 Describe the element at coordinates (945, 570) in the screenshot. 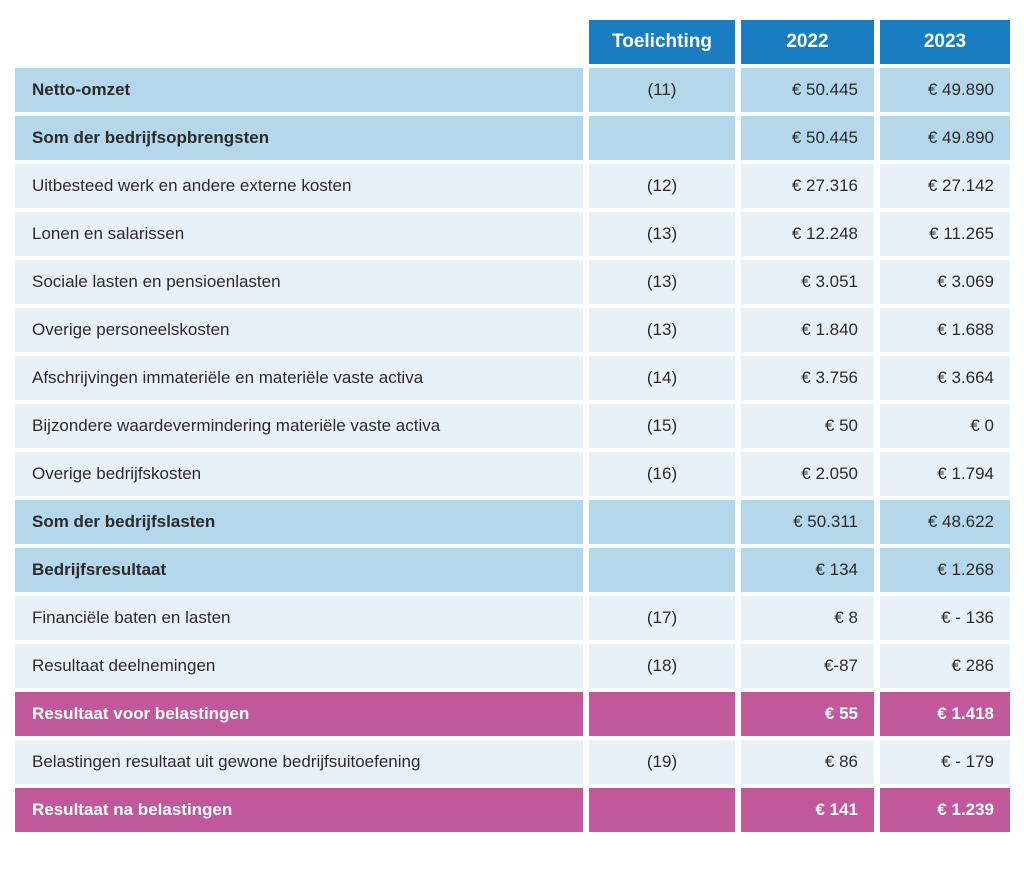

I see `value-2023-cell: € 1.268` at that location.